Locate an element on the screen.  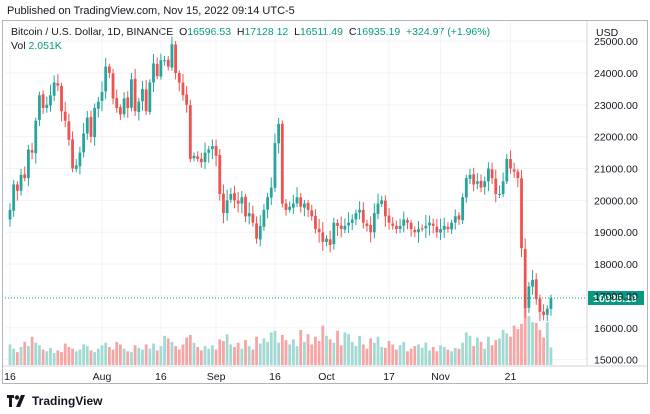
low-value: 16511.49 is located at coordinates (321, 32).